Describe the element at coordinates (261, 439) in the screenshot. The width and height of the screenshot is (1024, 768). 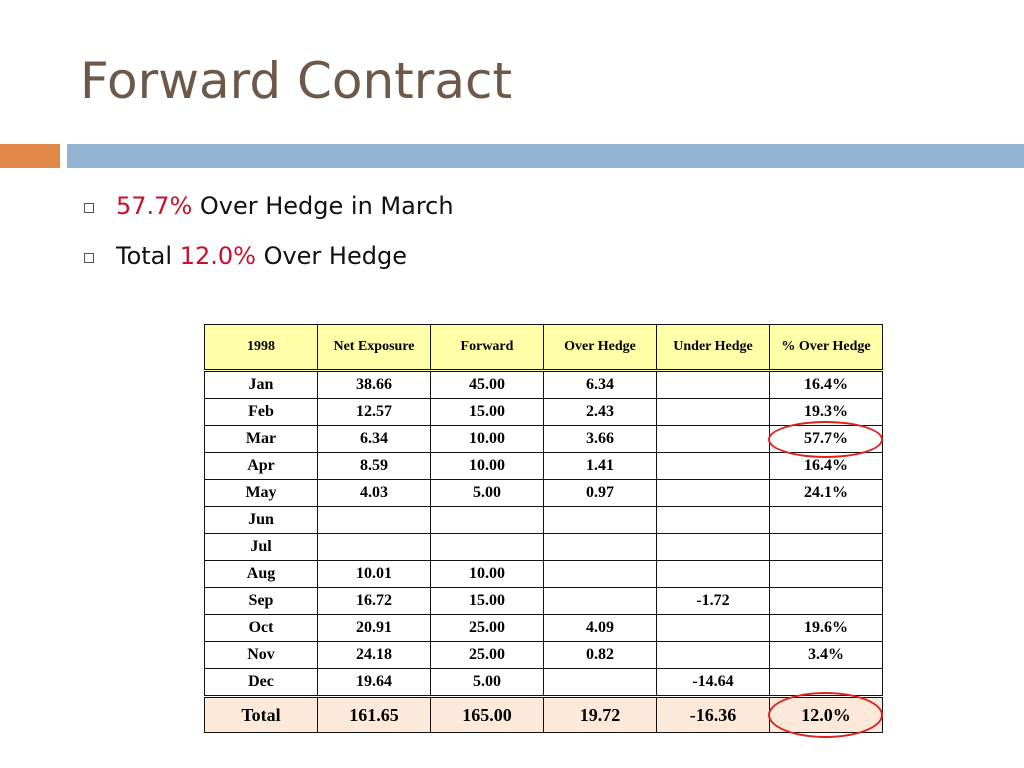
I see `table-cell: Mar` at that location.